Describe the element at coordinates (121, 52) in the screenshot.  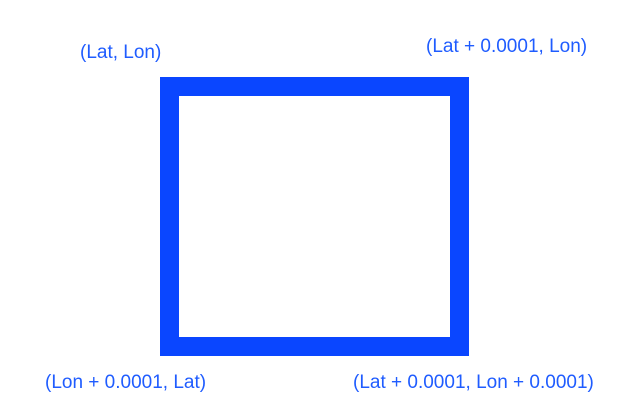
I see `corner-label-top-left: (Lat, Lon)` at that location.